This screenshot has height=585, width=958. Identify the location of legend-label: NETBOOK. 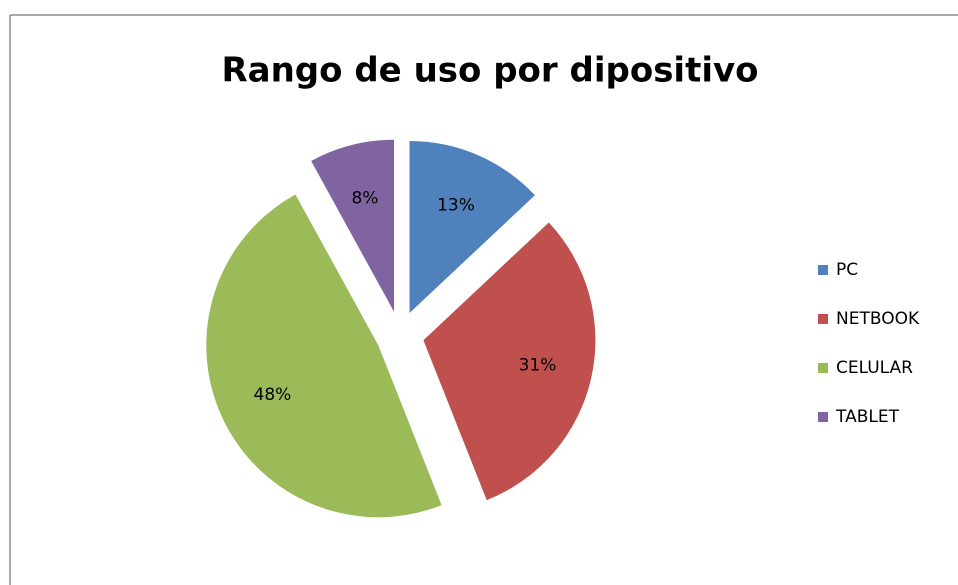
(878, 319).